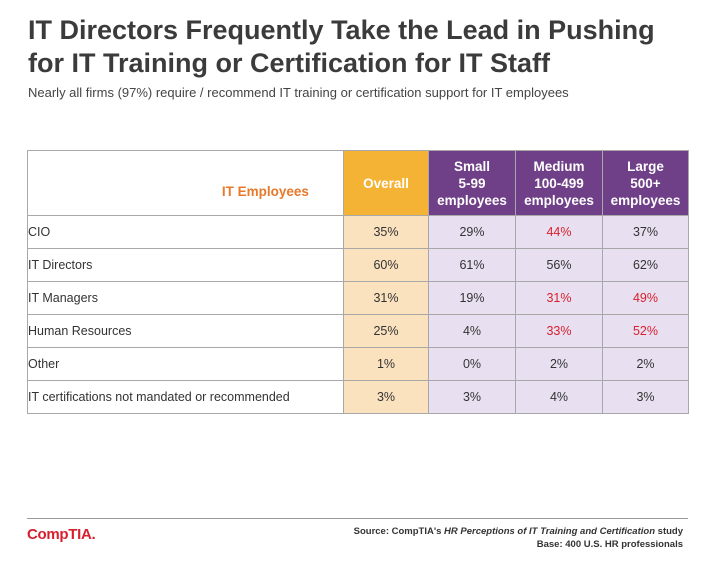 The height and width of the screenshot is (566, 711). I want to click on column-header-line: Large, so click(645, 166).